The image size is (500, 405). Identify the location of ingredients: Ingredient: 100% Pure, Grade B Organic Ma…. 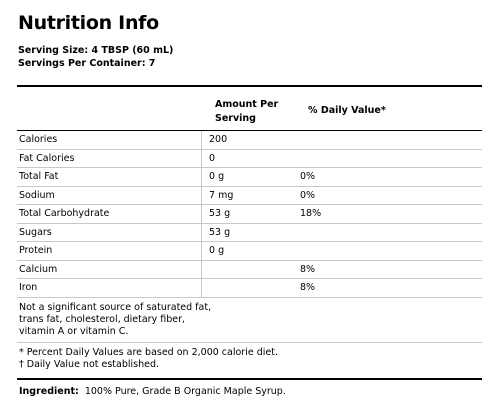
(249, 388).